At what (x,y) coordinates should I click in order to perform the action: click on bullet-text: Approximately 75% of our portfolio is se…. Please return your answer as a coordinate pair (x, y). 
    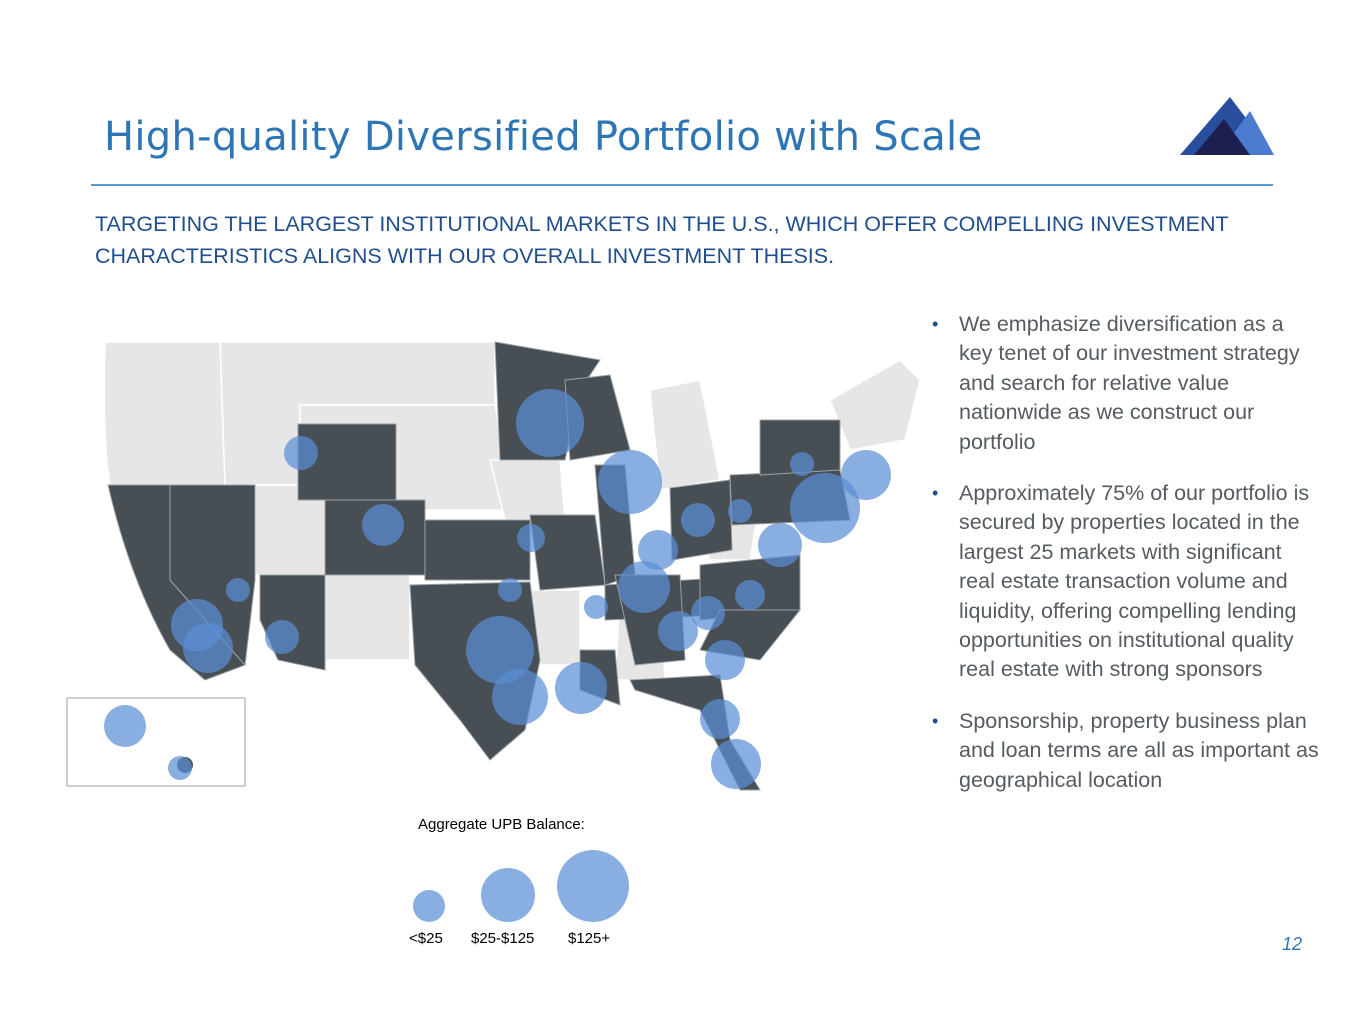
    Looking at the image, I should click on (1134, 581).